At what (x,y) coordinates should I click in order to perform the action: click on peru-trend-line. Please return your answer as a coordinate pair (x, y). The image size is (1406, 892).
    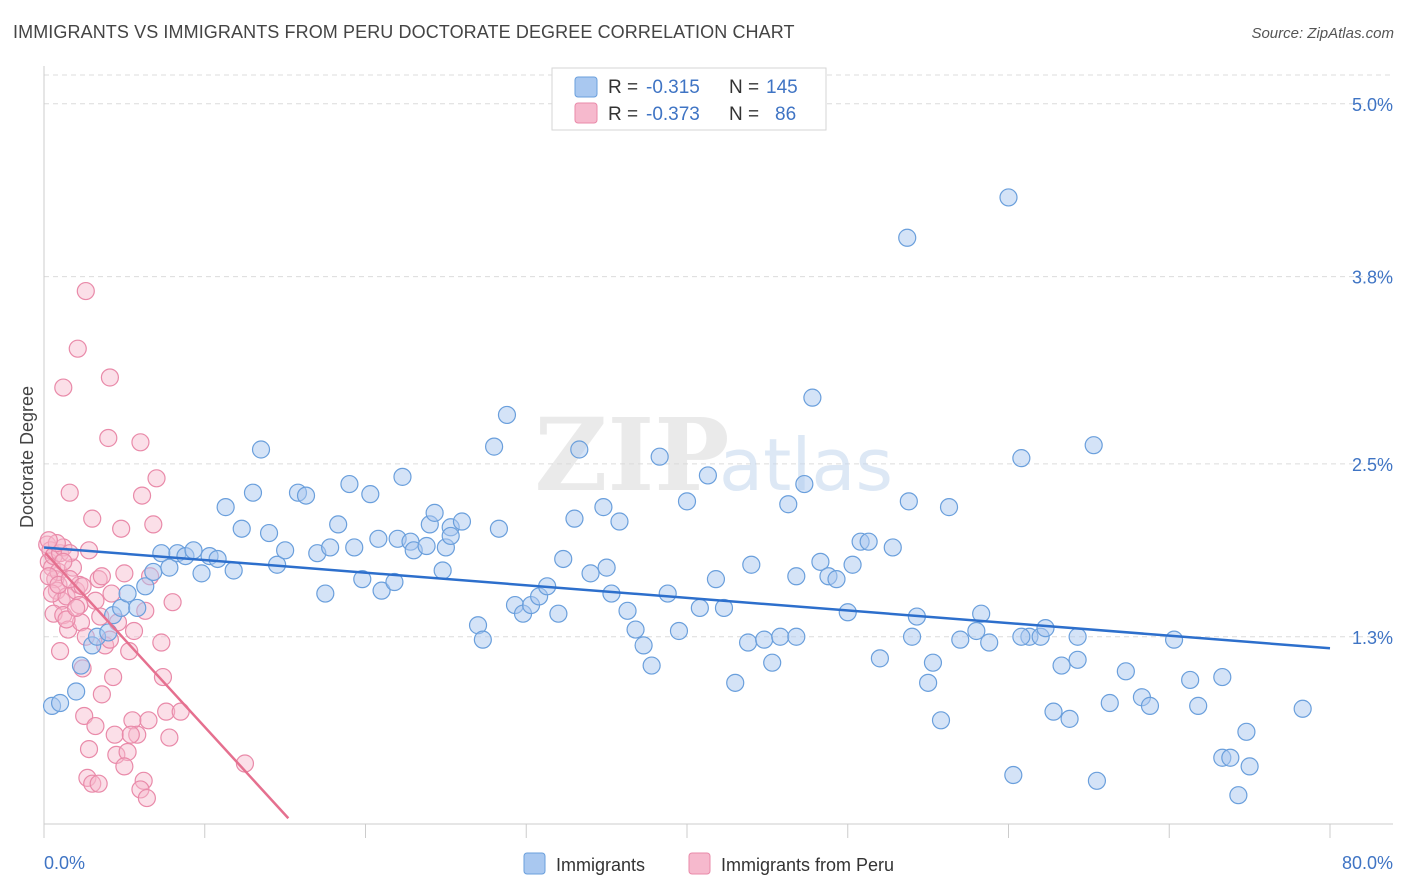
    Looking at the image, I should click on (167, 686).